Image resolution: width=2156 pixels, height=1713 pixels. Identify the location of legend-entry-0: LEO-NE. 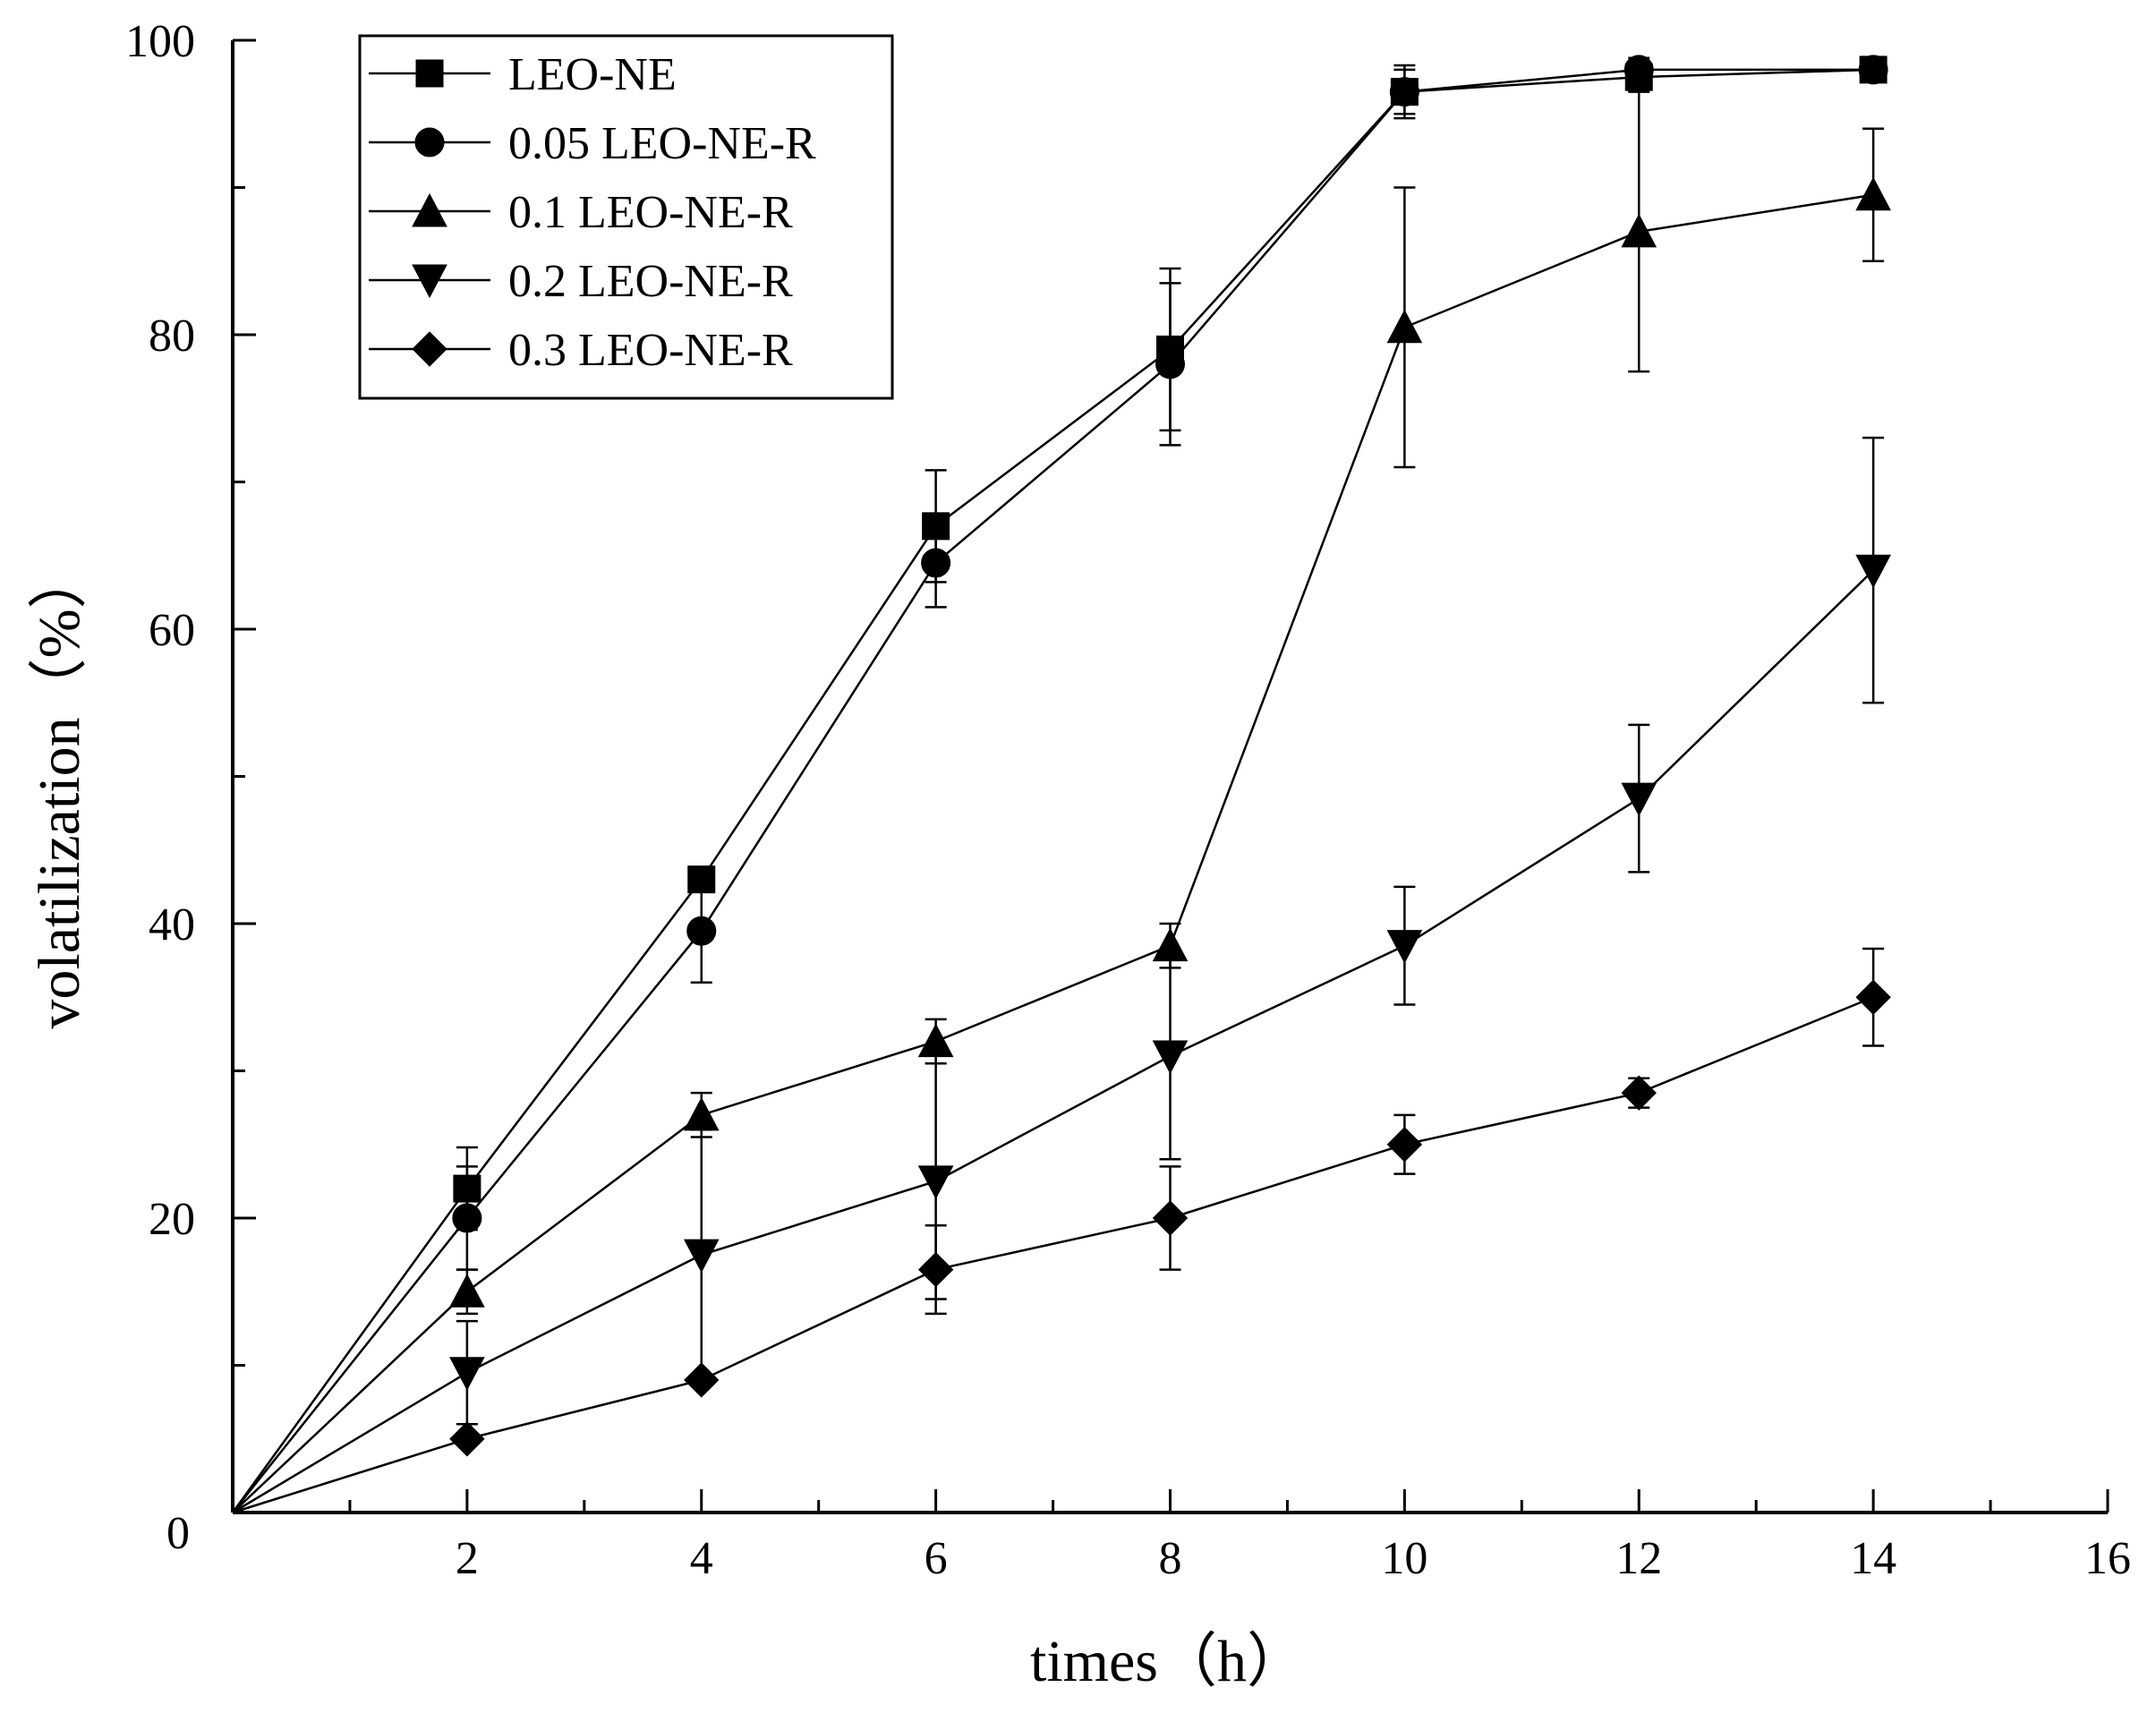
(523, 74).